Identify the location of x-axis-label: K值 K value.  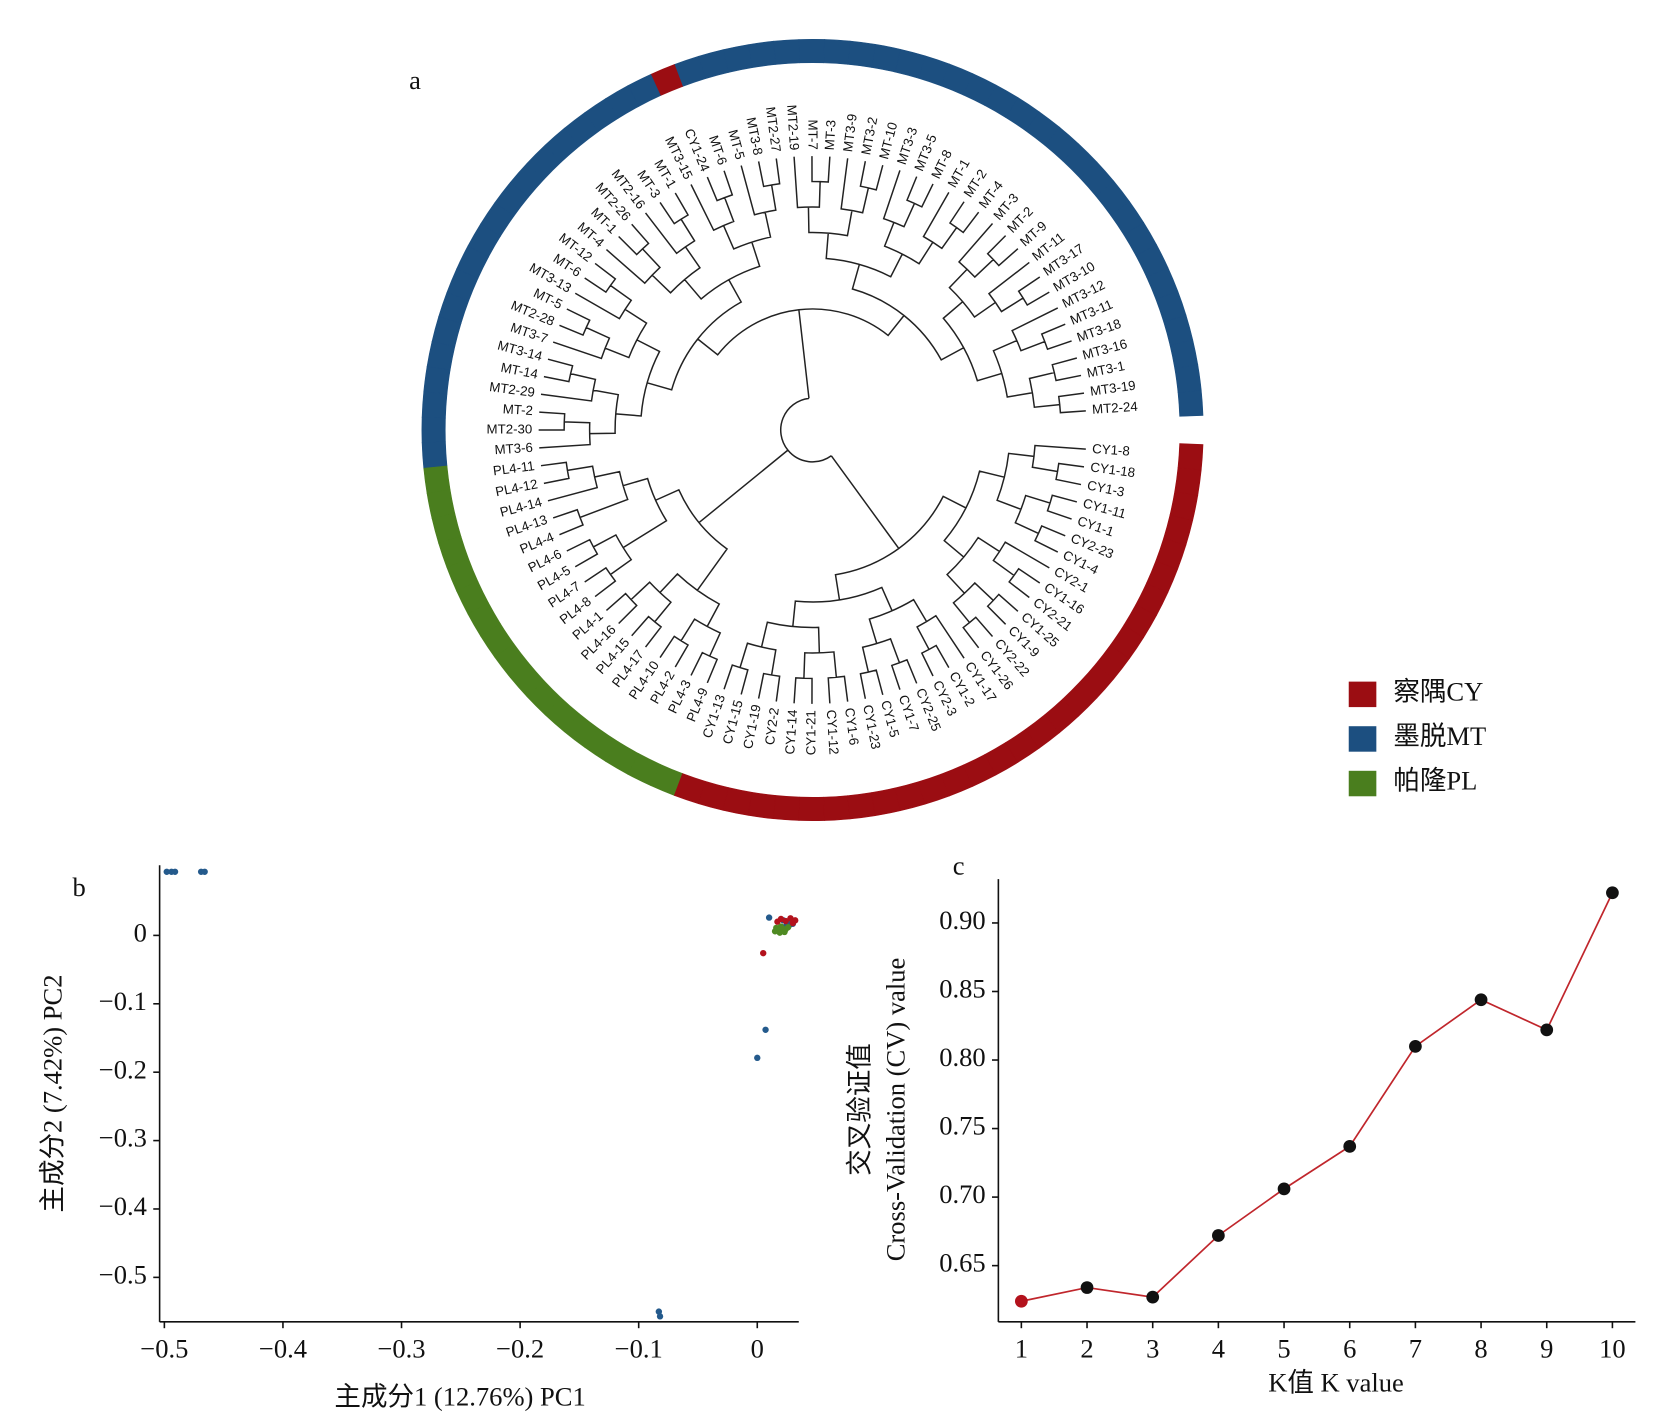
(1336, 1383).